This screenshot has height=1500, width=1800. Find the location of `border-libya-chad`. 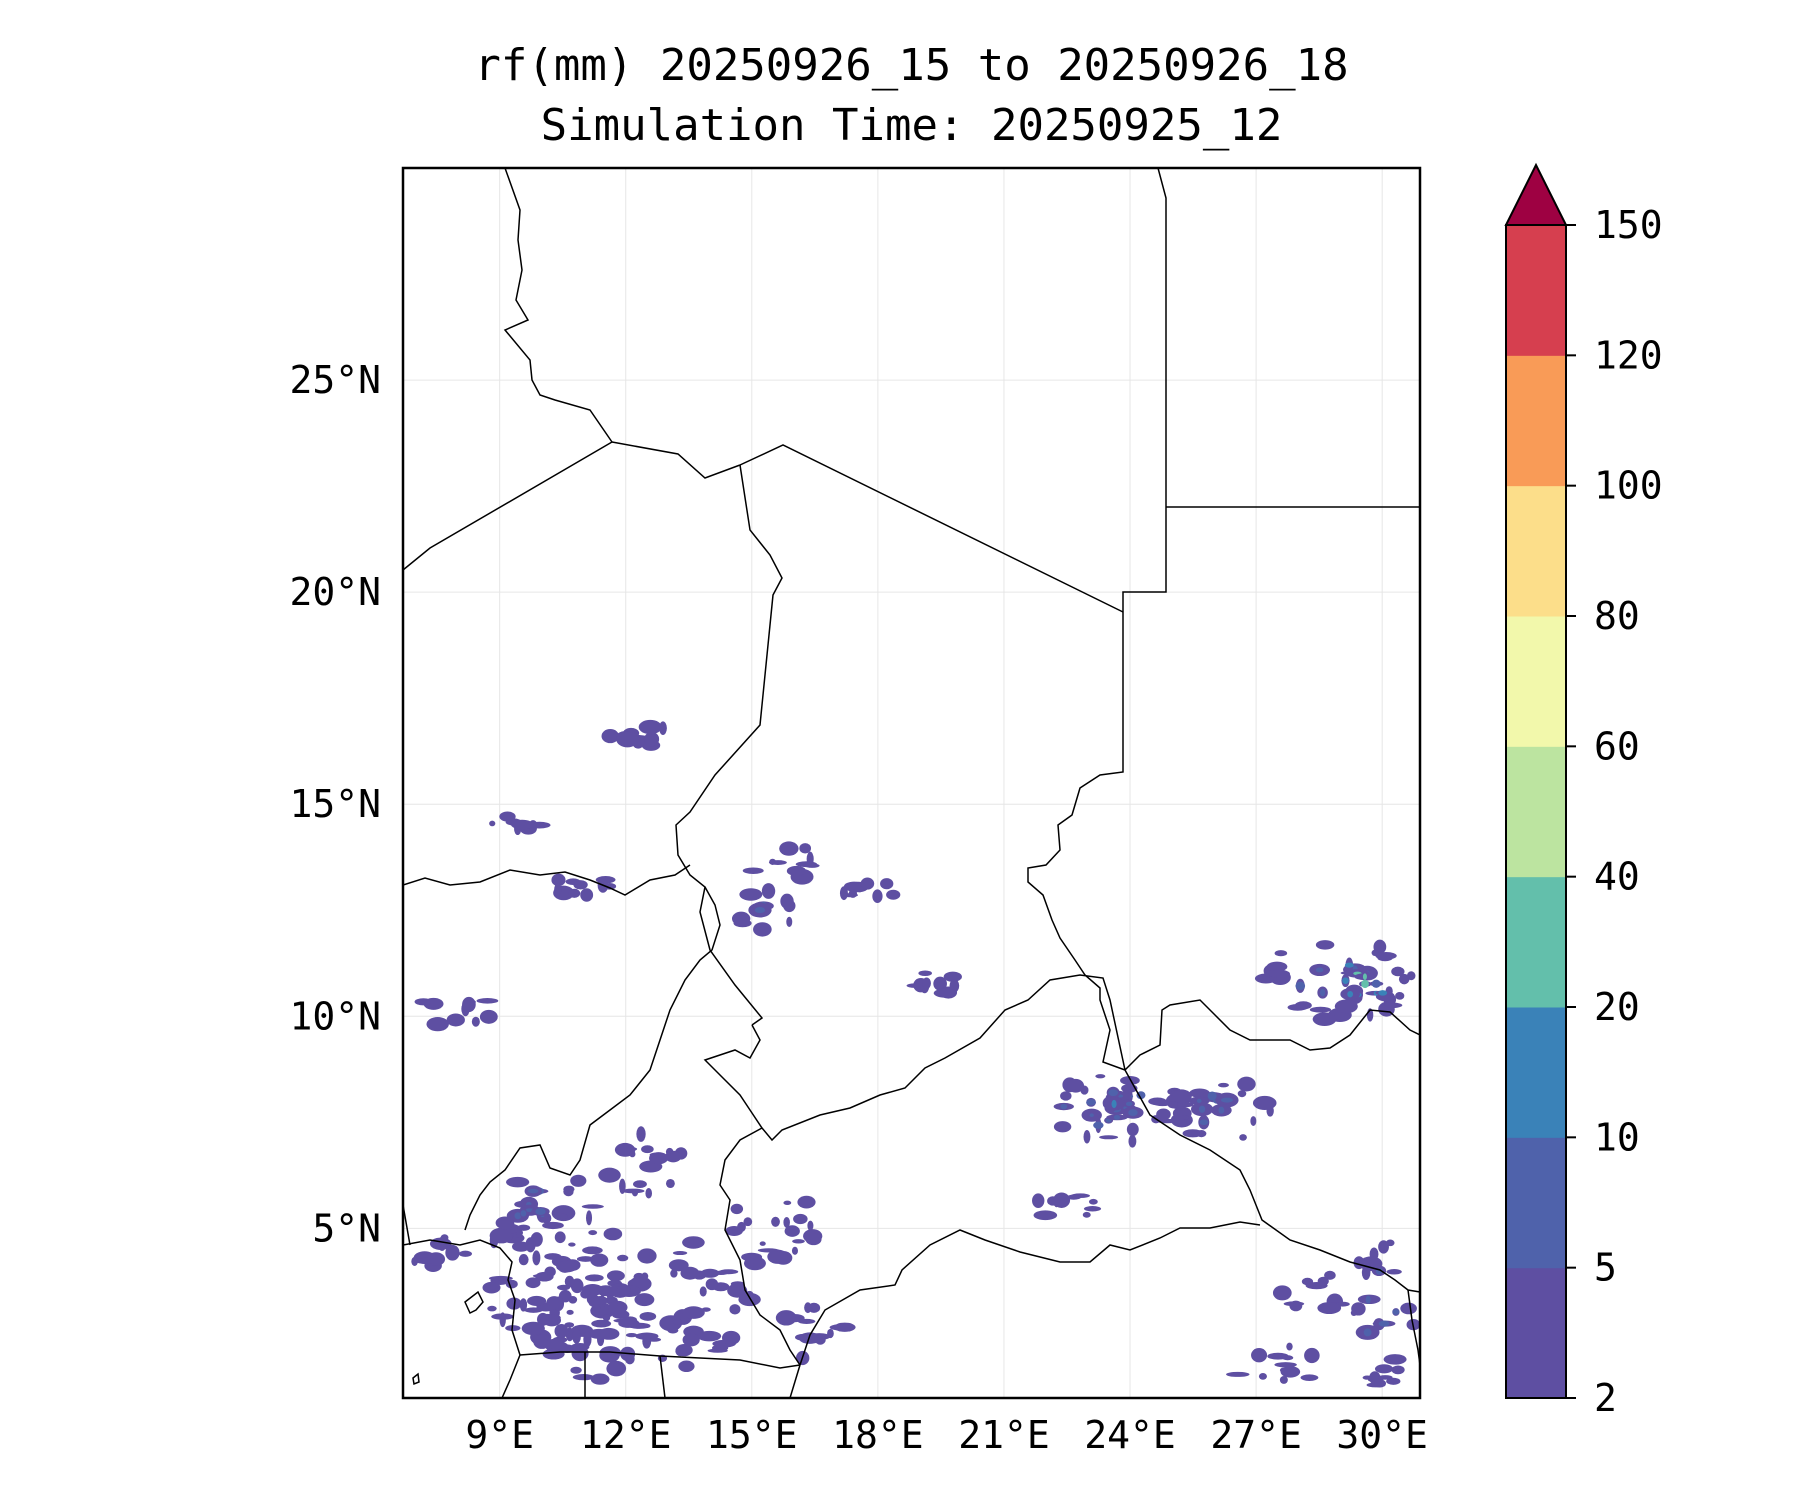

border-libya-chad is located at coordinates (931, 528).